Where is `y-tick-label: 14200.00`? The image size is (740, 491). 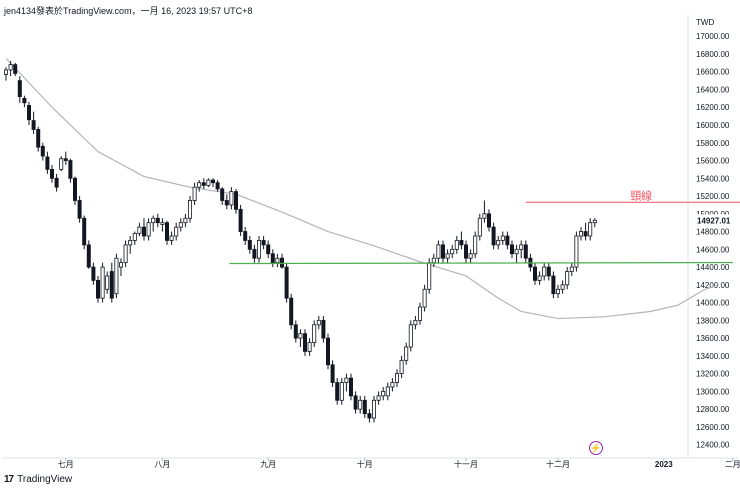 y-tick-label: 14200.00 is located at coordinates (713, 285).